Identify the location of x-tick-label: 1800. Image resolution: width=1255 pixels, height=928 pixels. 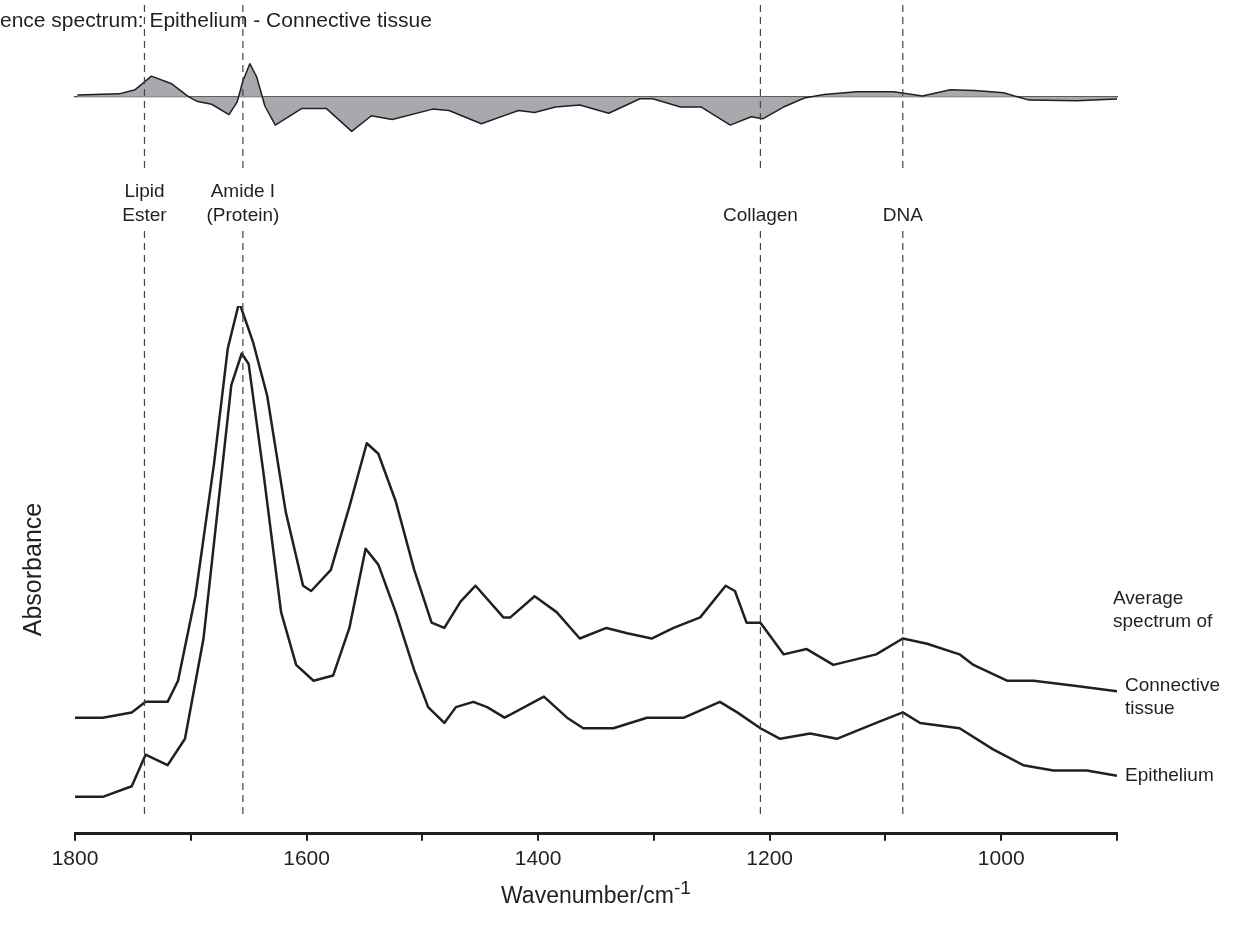
(75, 858).